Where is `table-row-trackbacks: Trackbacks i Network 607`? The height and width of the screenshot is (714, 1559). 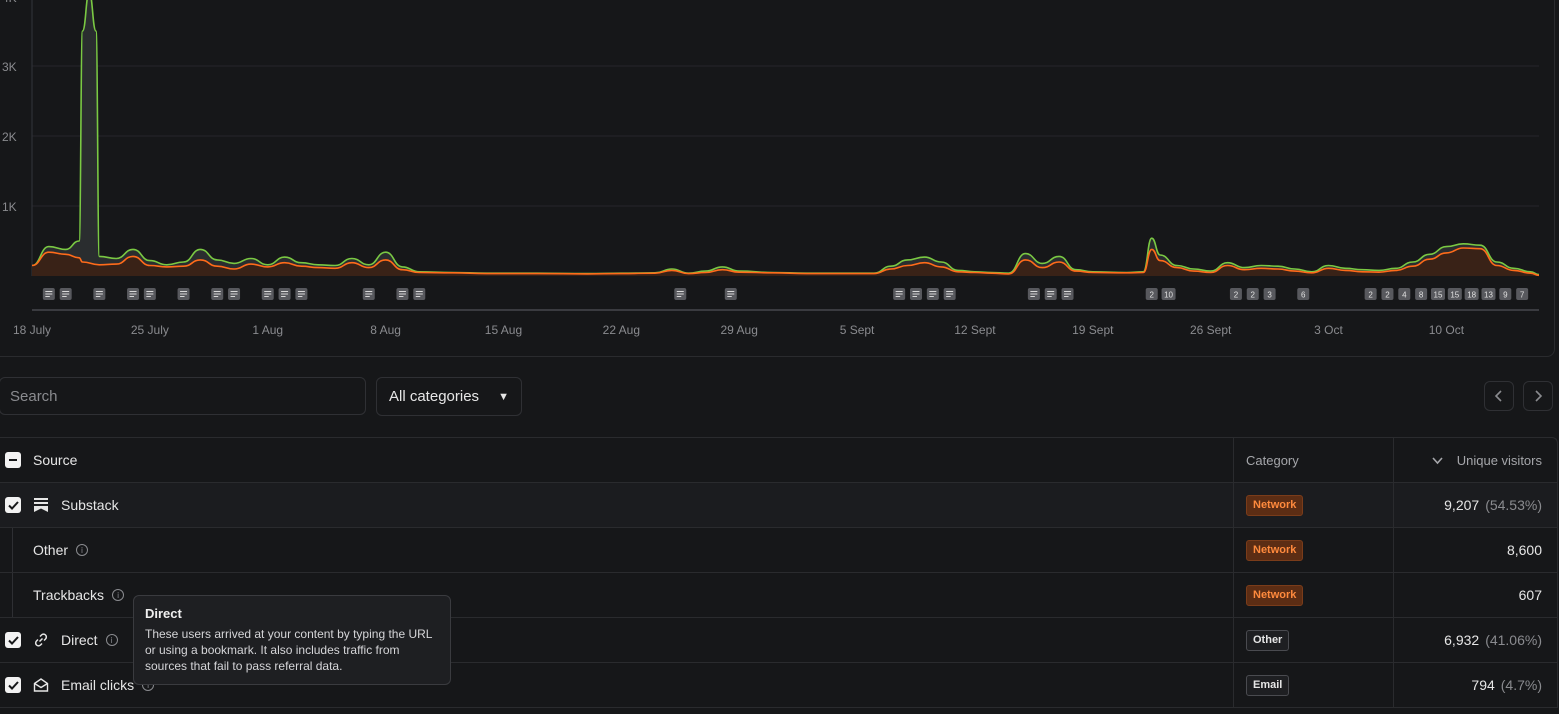 table-row-trackbacks: Trackbacks i Network 607 is located at coordinates (778, 595).